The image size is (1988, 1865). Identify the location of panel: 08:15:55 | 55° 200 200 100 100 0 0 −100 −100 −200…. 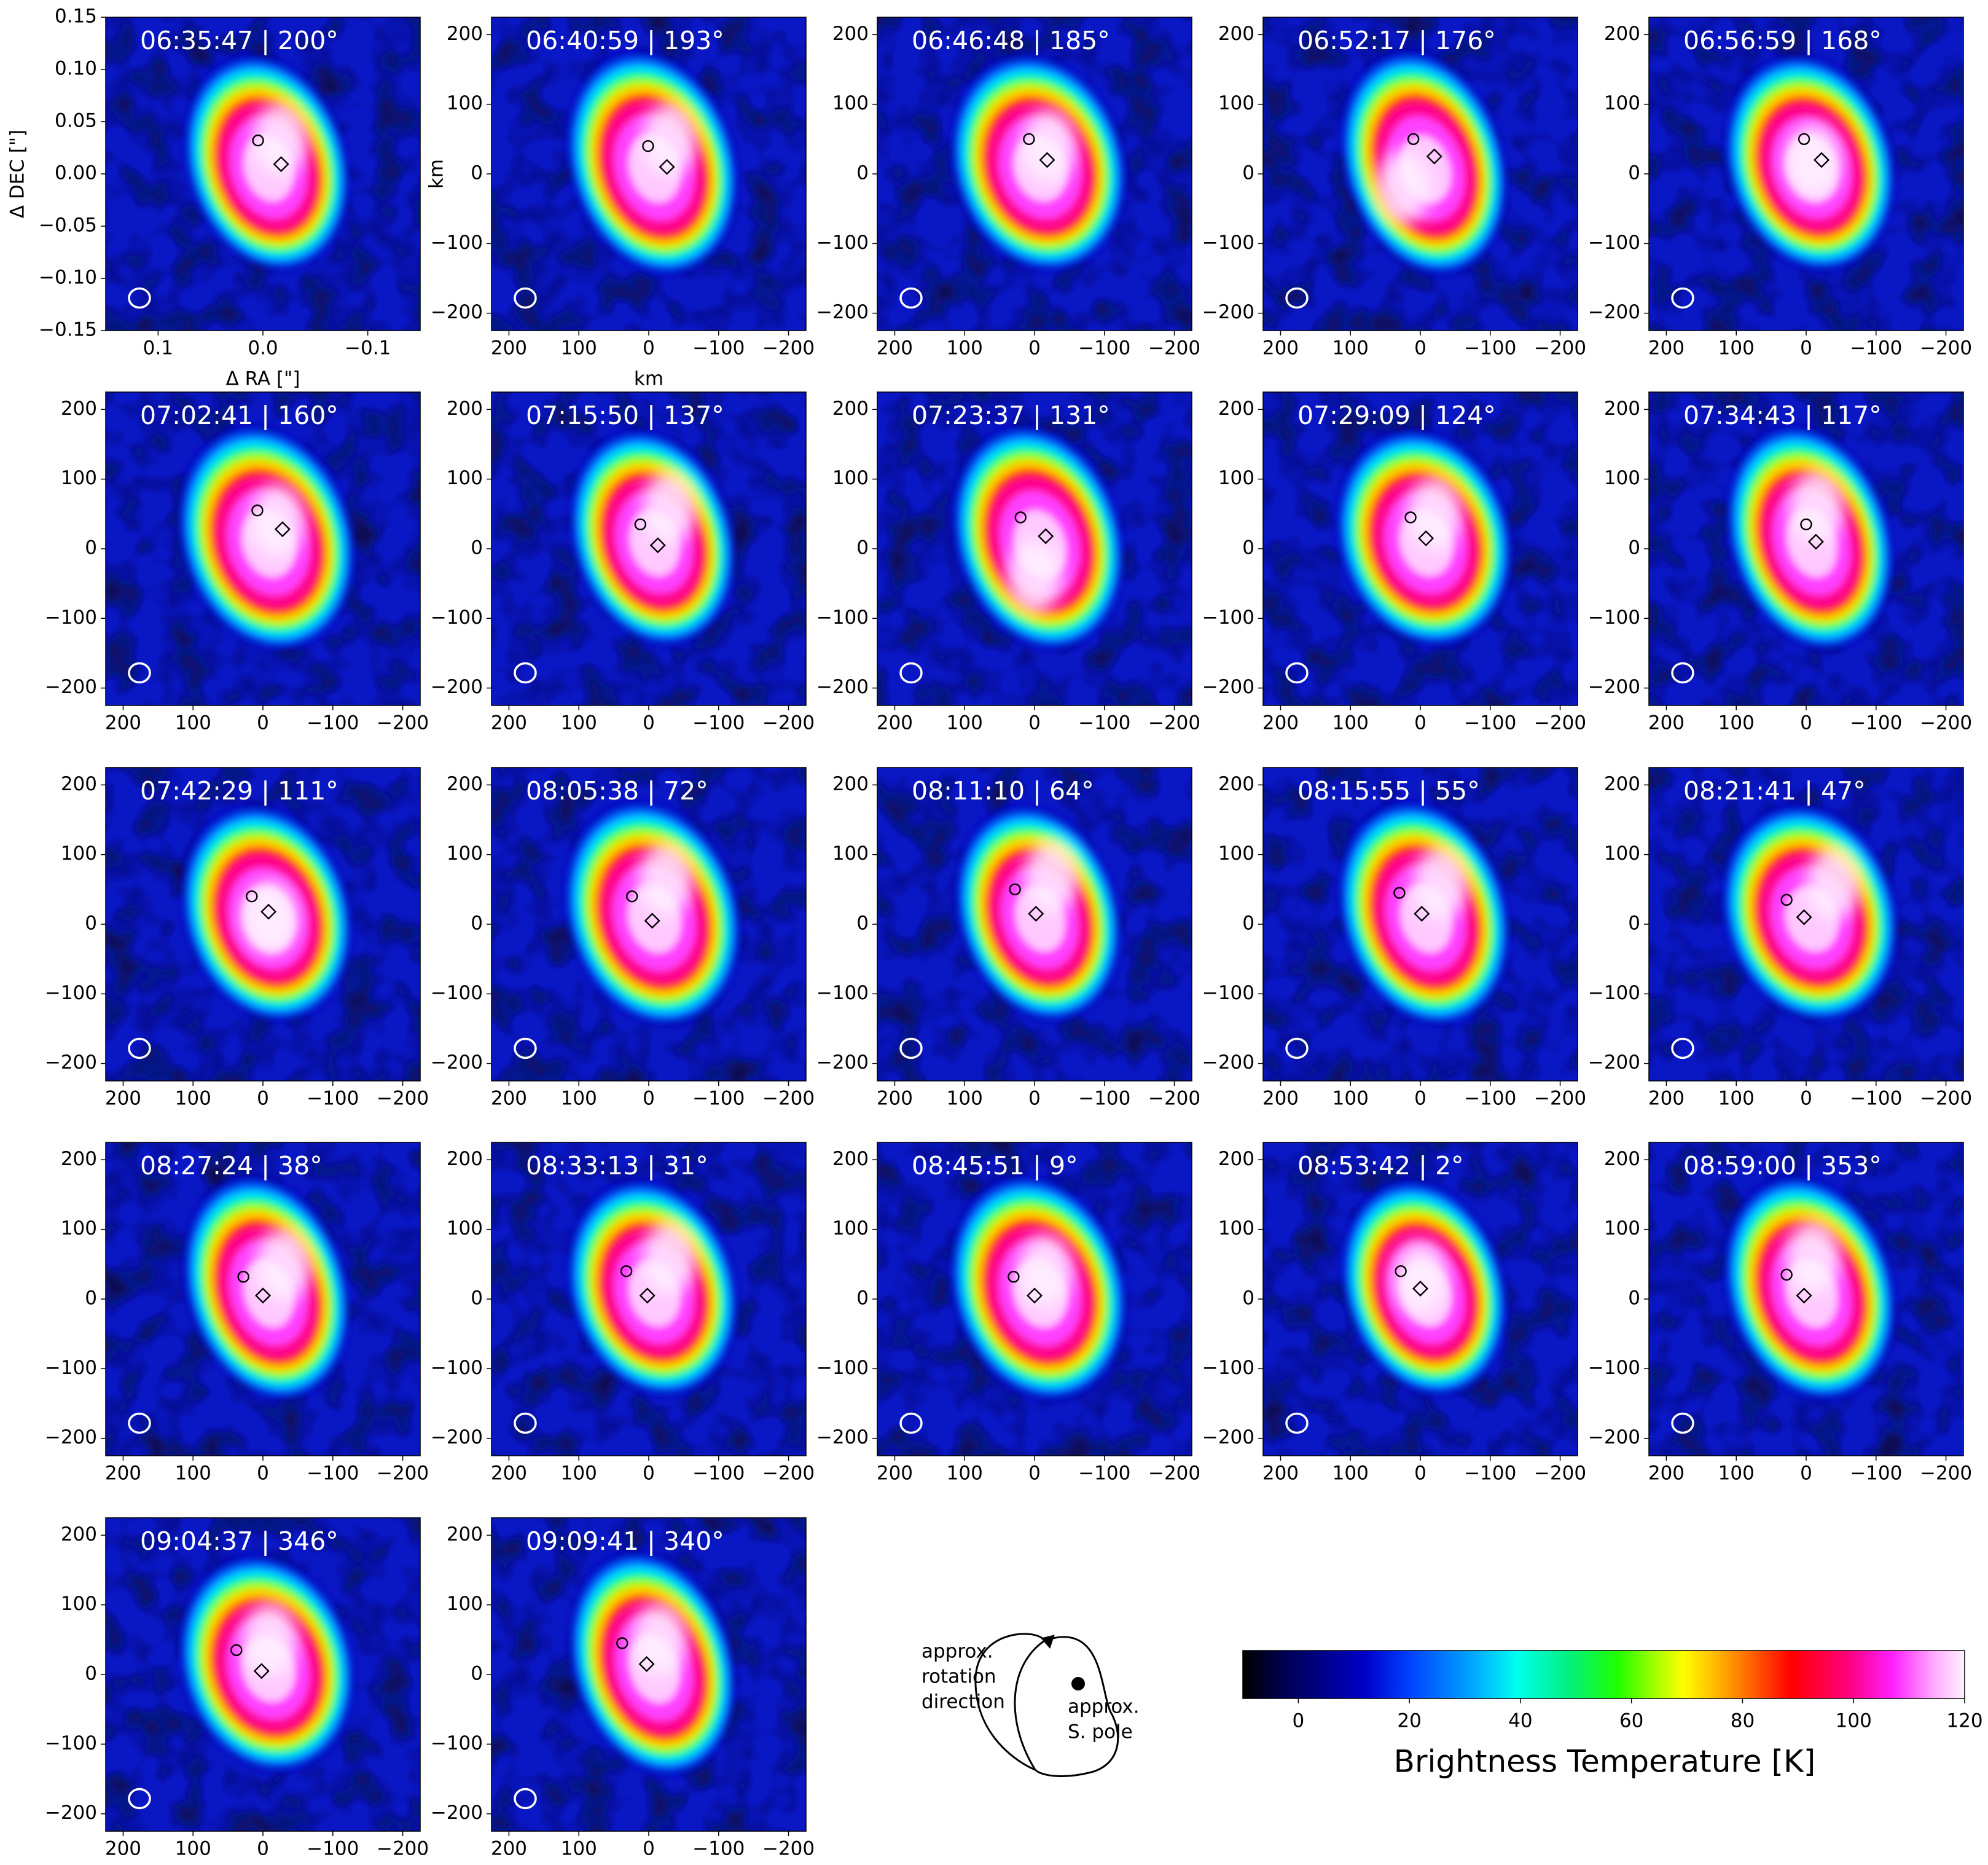
(1394, 939).